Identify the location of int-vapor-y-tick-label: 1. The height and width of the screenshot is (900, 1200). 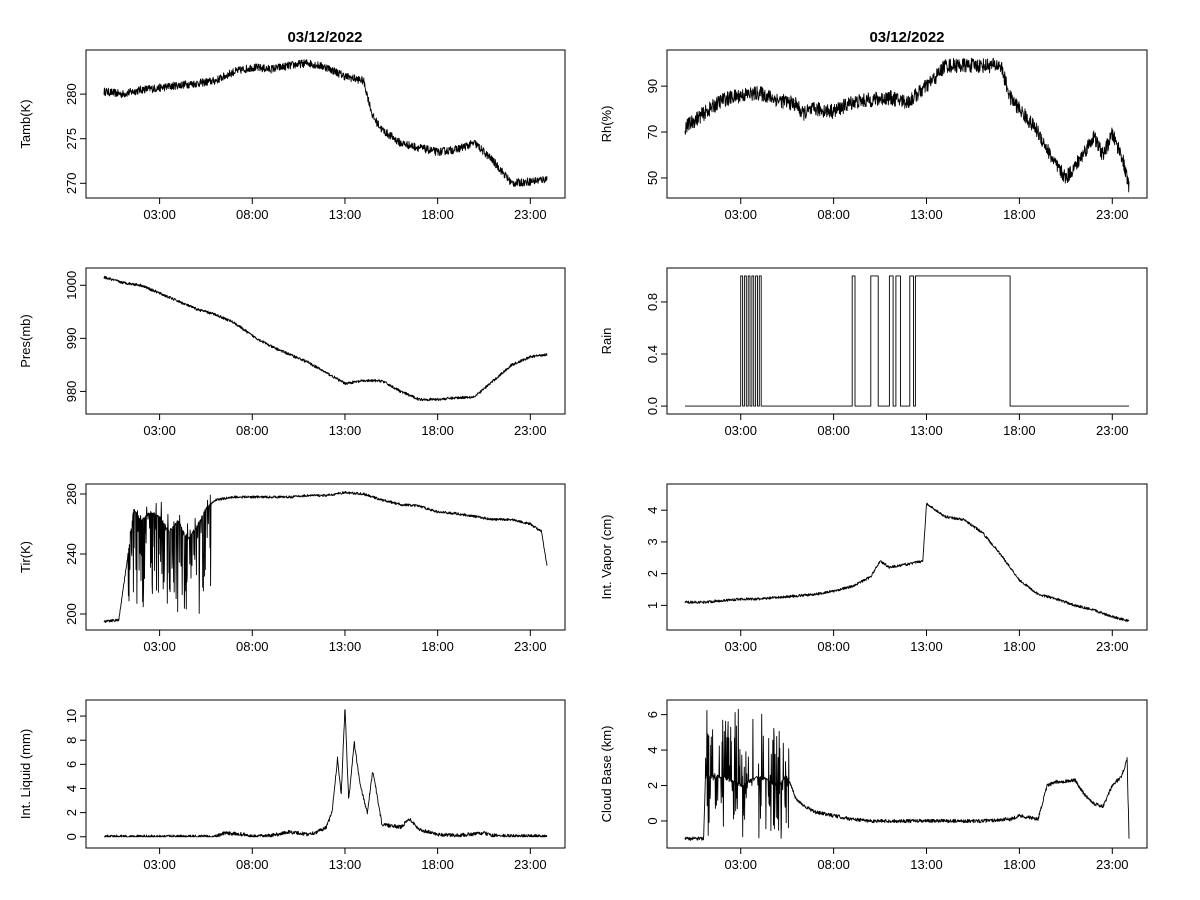
(652, 605).